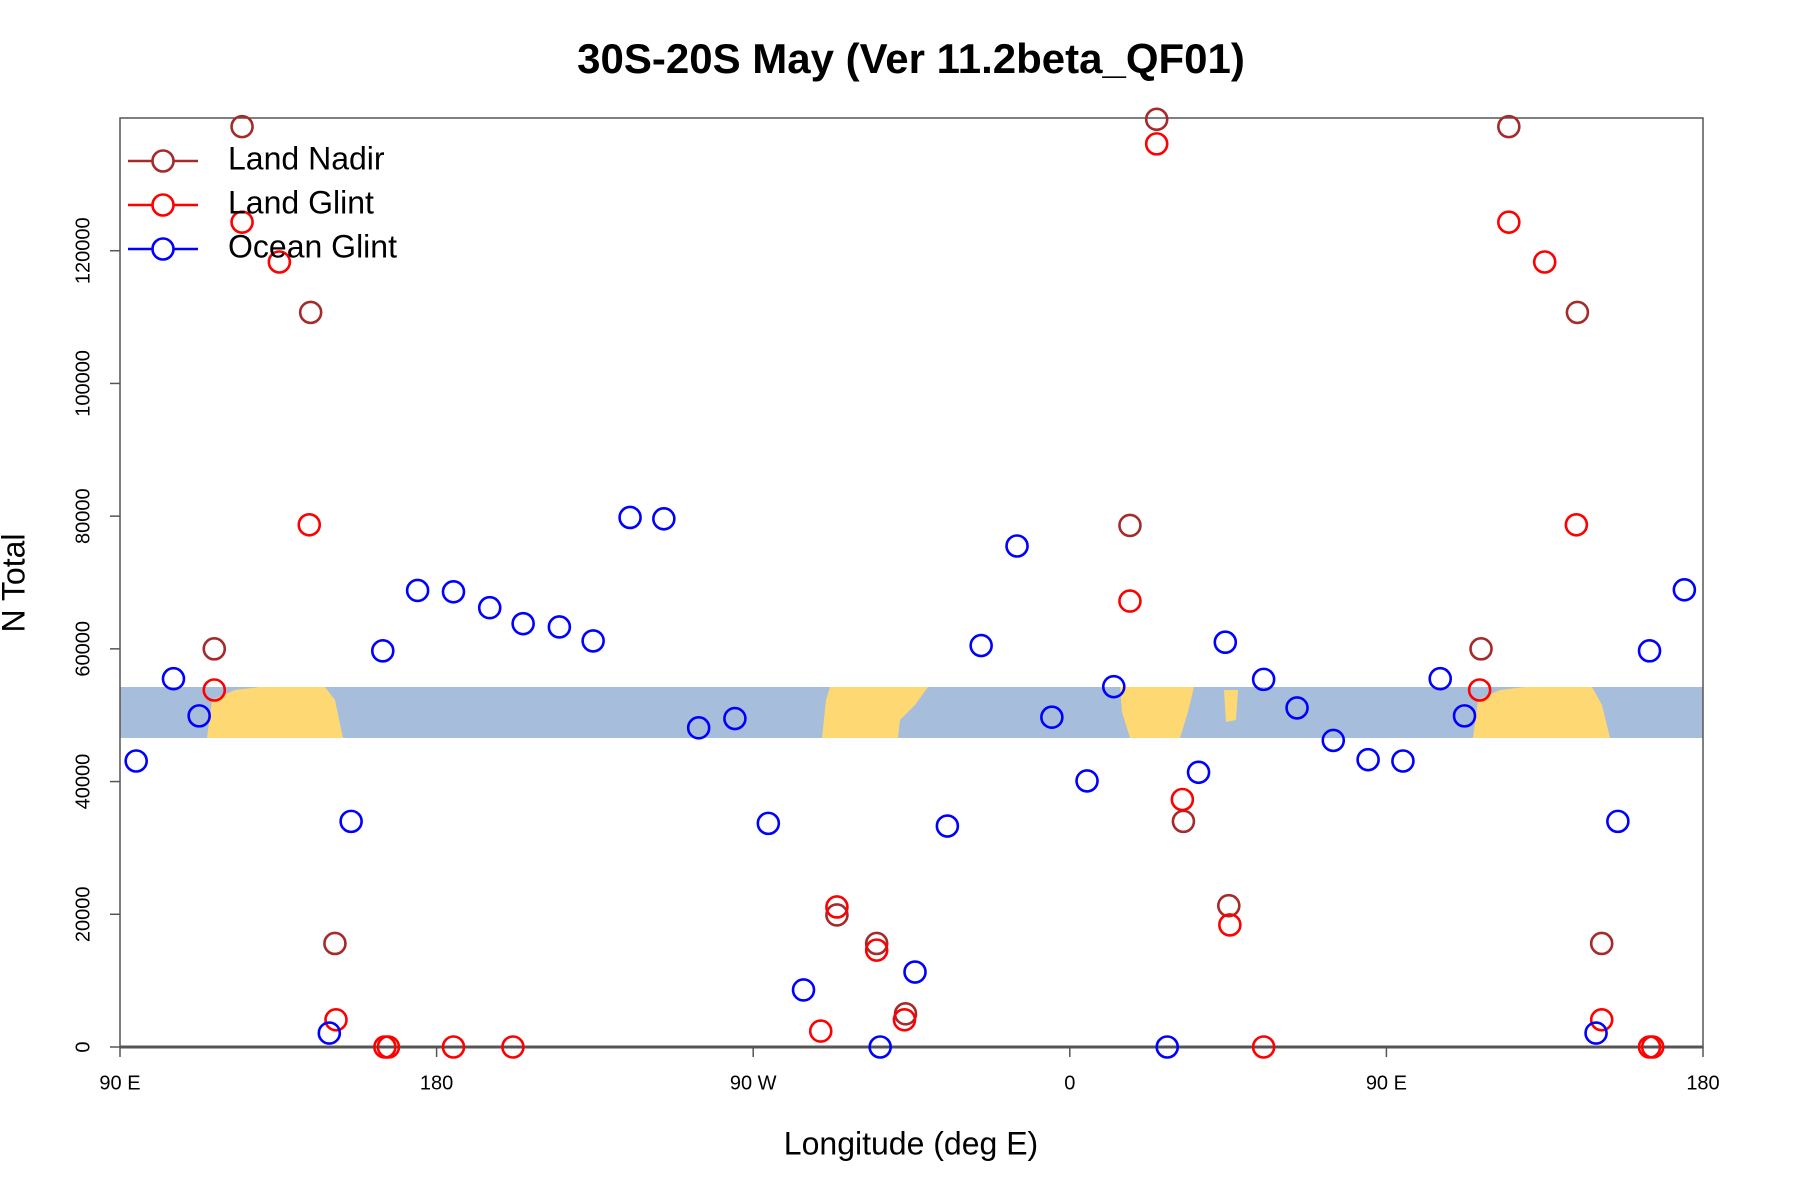  Describe the element at coordinates (83, 250) in the screenshot. I see `y-tick-label: 120000` at that location.